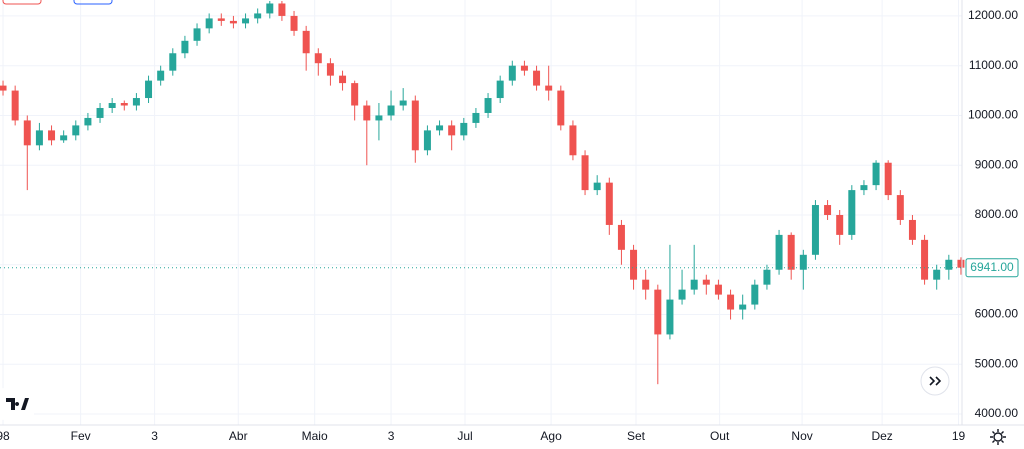 Image resolution: width=1024 pixels, height=449 pixels. What do you see at coordinates (993, 115) in the screenshot?
I see `y-tick-label: 10000.00` at bounding box center [993, 115].